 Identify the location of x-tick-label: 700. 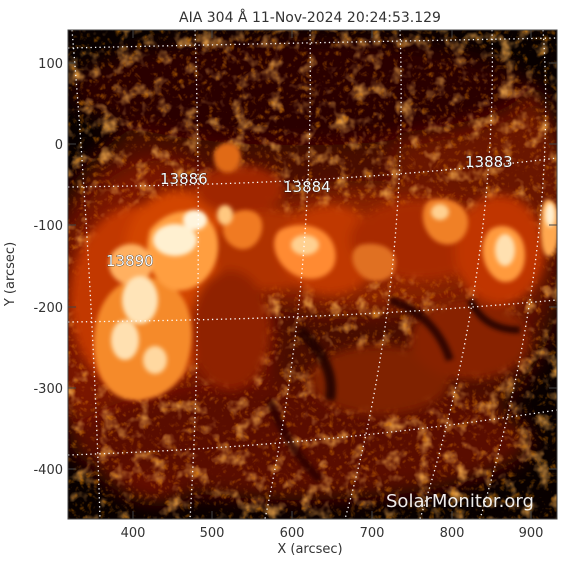
(372, 533).